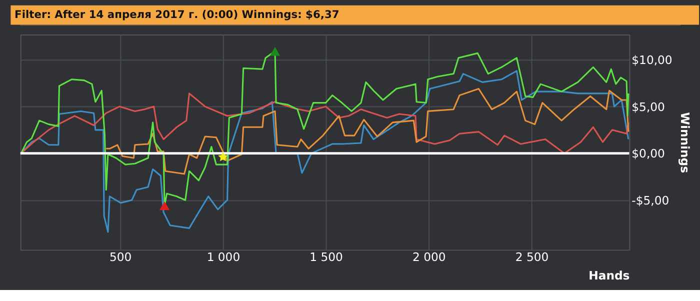 This screenshot has width=700, height=301. I want to click on x-tick-label: 2 500, so click(532, 257).